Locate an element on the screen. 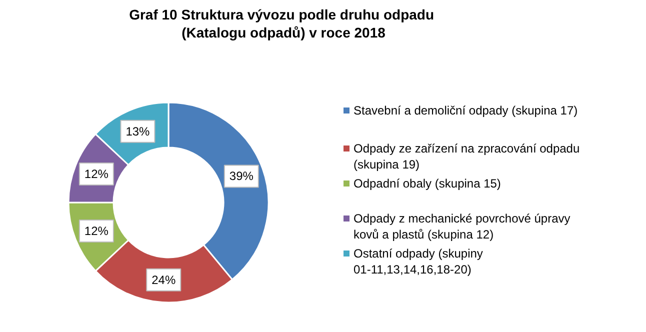 The height and width of the screenshot is (332, 646). legend-label: Stavební a demoliční odpady (skupina 17) is located at coordinates (466, 111).